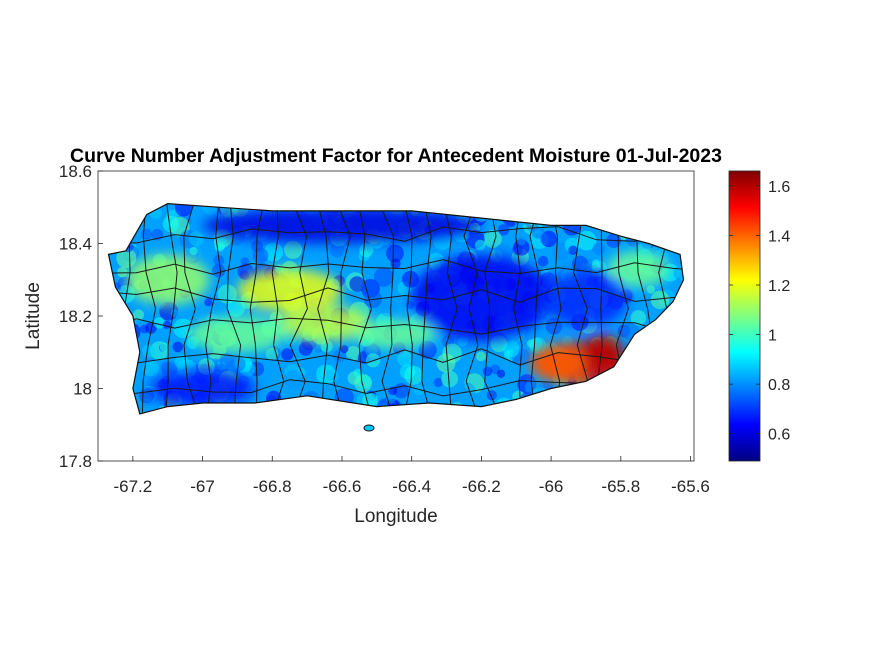  What do you see at coordinates (75, 316) in the screenshot?
I see `y-tick-label: 18.2` at bounding box center [75, 316].